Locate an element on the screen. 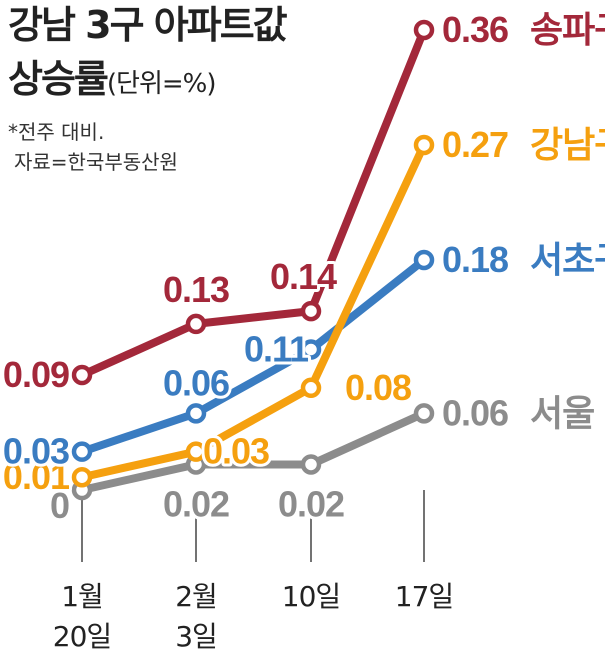 The image size is (605, 661). data-label-halo: 0 is located at coordinates (59, 505).